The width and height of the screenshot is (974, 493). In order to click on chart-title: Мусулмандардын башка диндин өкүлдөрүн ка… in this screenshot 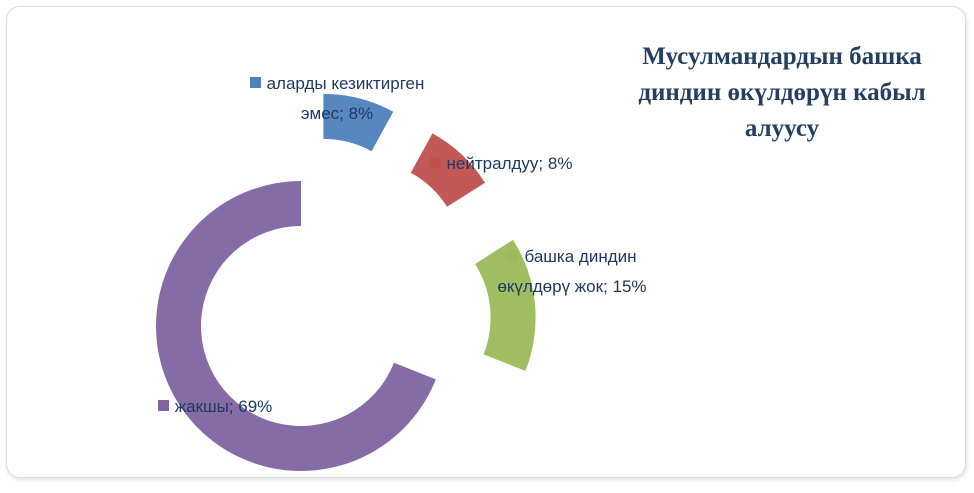, I will do `click(782, 92)`.